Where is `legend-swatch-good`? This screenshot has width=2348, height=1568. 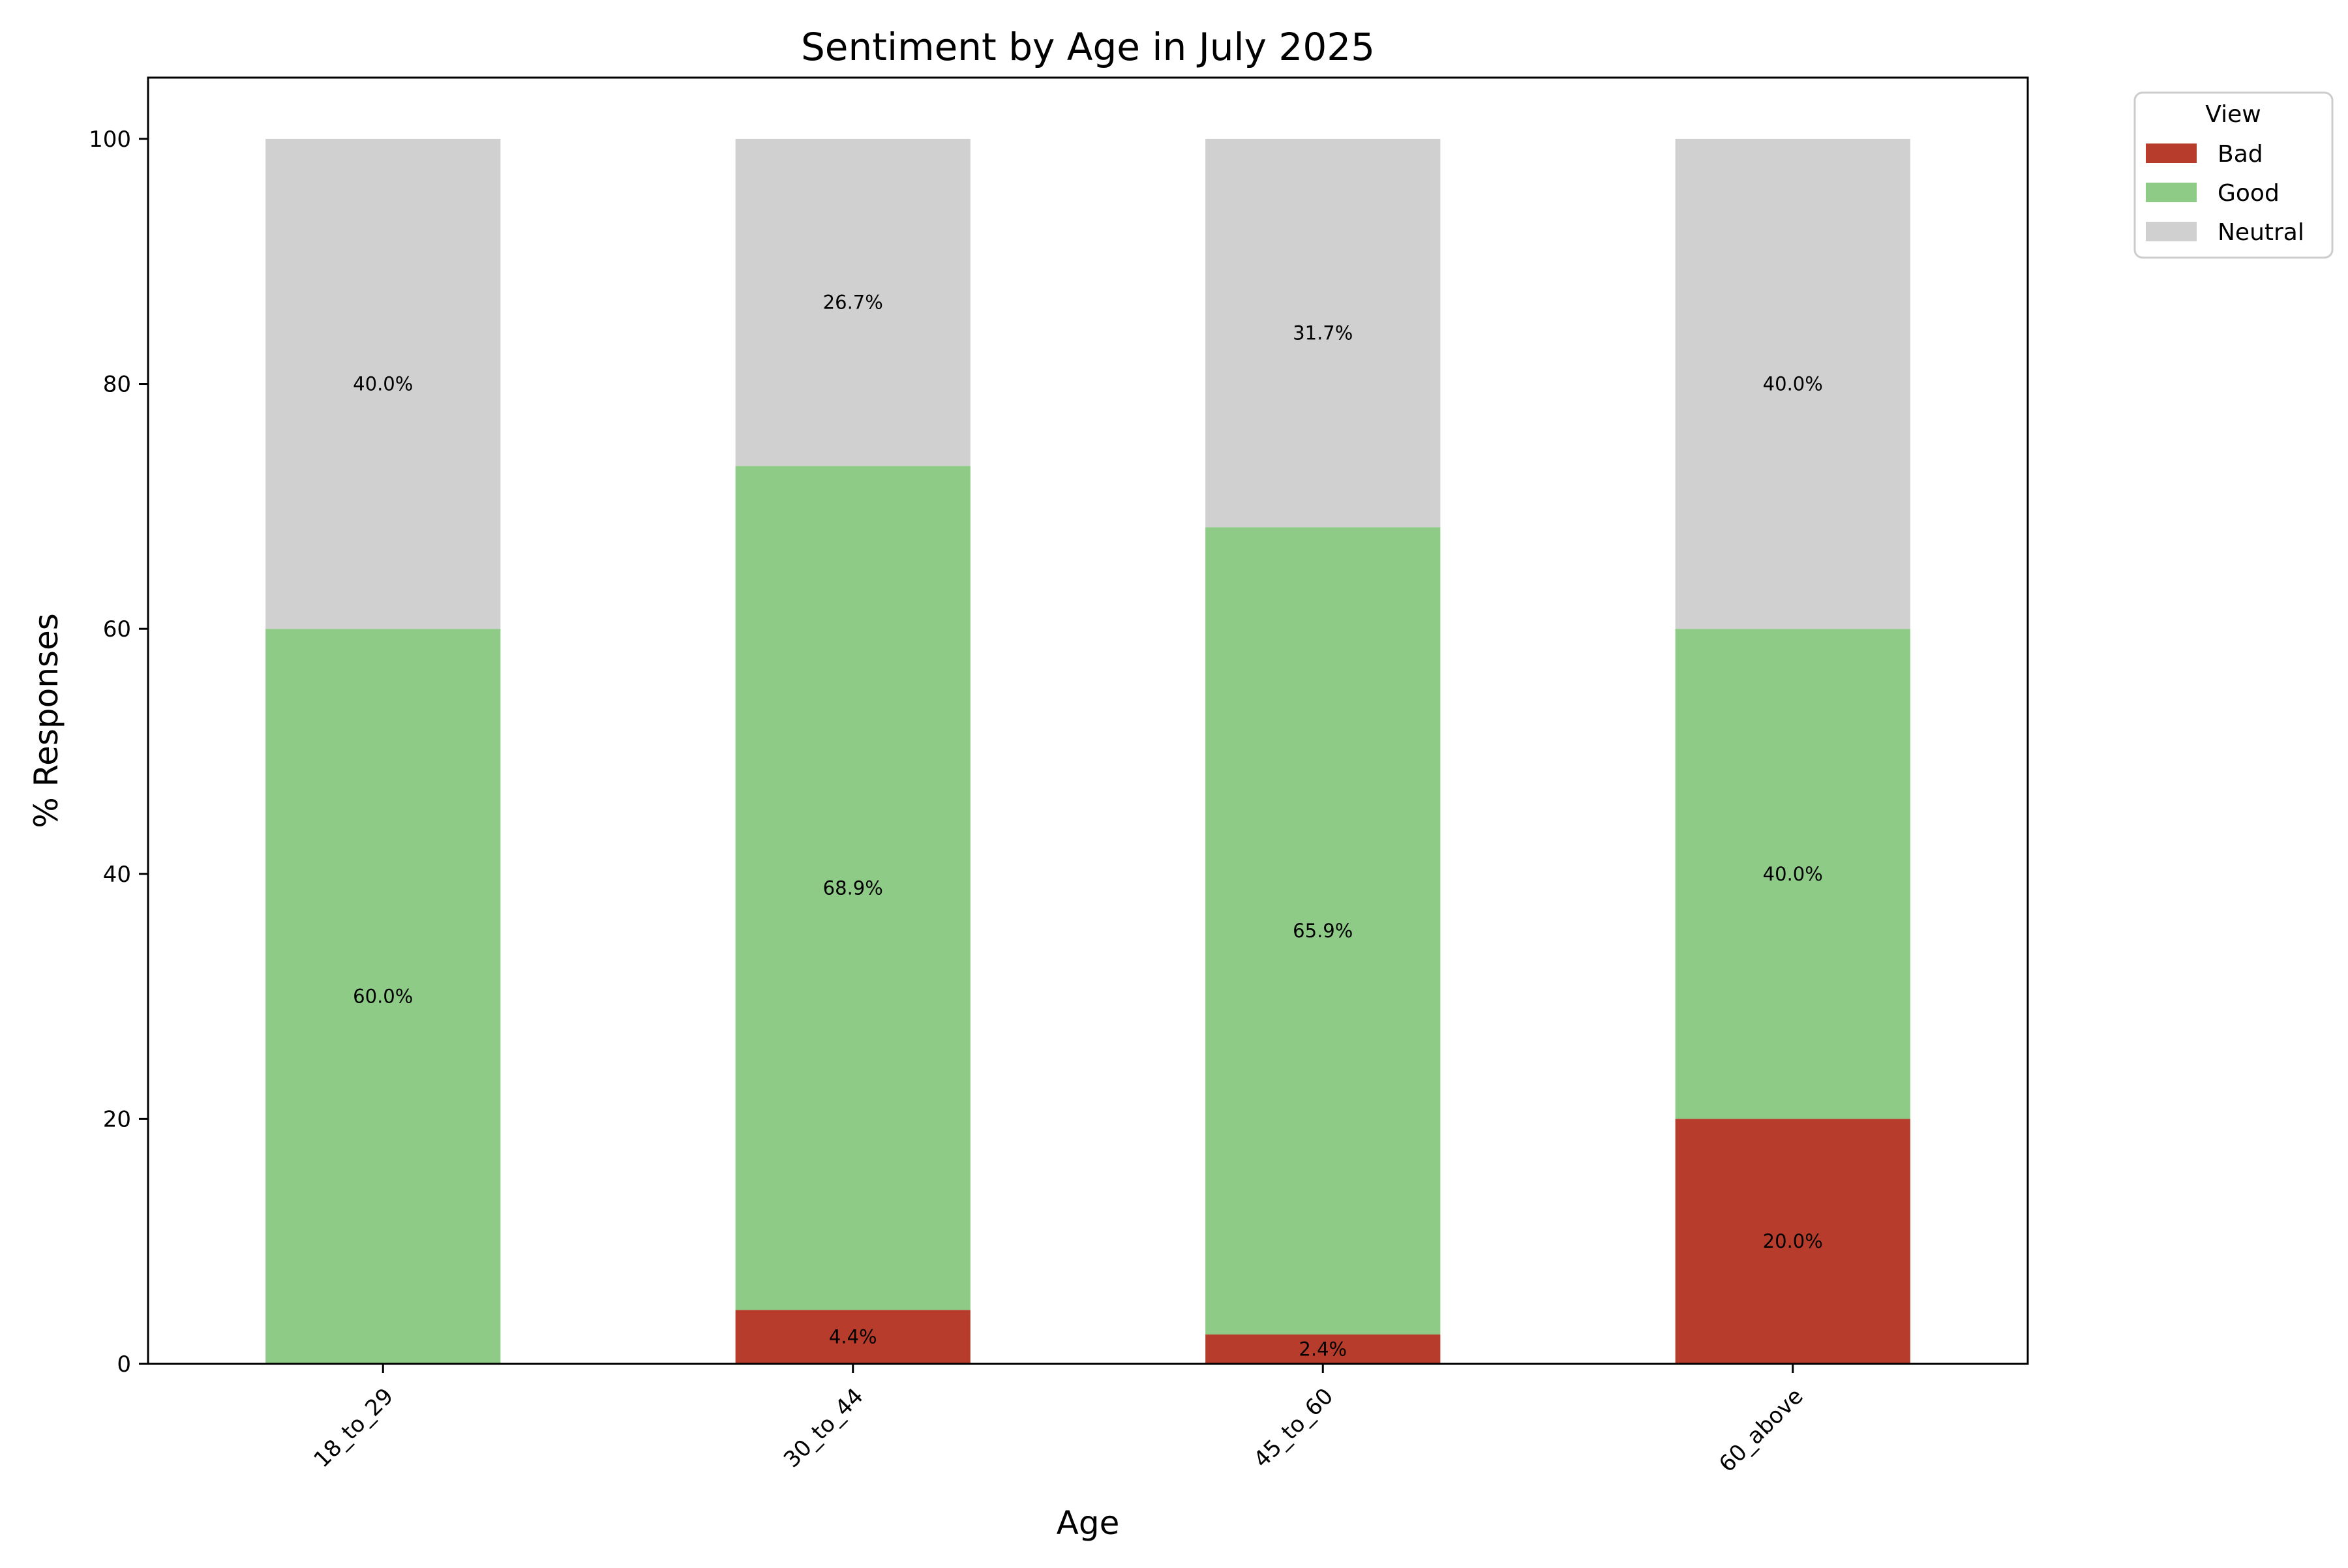 legend-swatch-good is located at coordinates (2172, 192).